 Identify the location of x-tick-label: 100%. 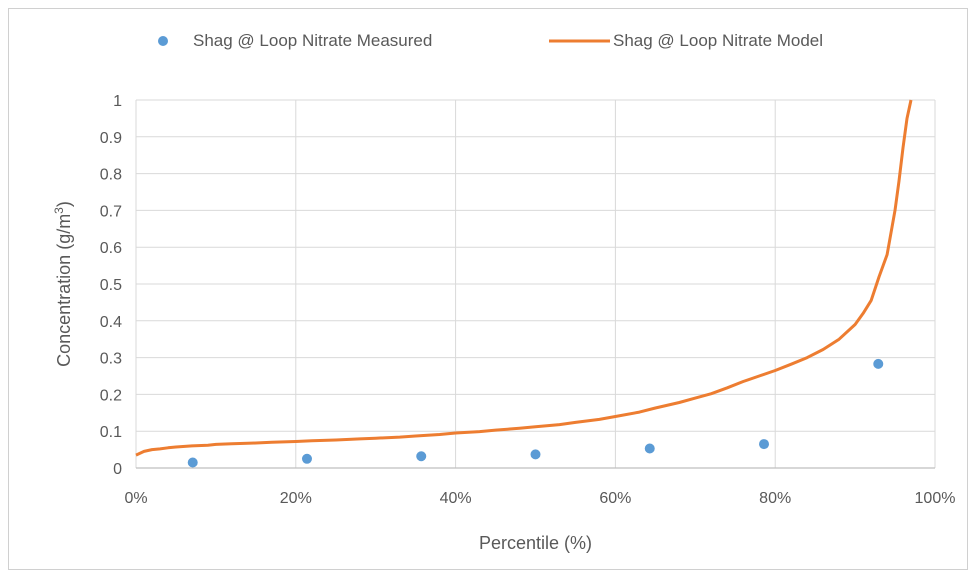
(935, 498).